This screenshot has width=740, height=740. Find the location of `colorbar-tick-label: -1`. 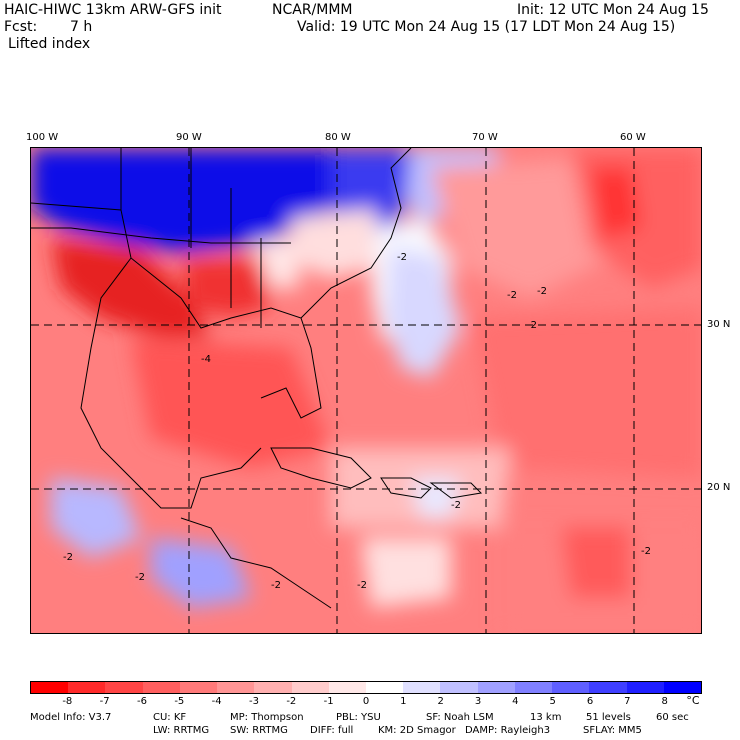

colorbar-tick-label: -1 is located at coordinates (328, 701).